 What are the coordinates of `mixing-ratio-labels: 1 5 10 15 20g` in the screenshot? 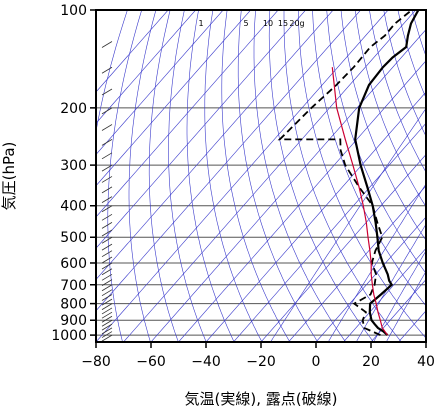 It's located at (251, 23).